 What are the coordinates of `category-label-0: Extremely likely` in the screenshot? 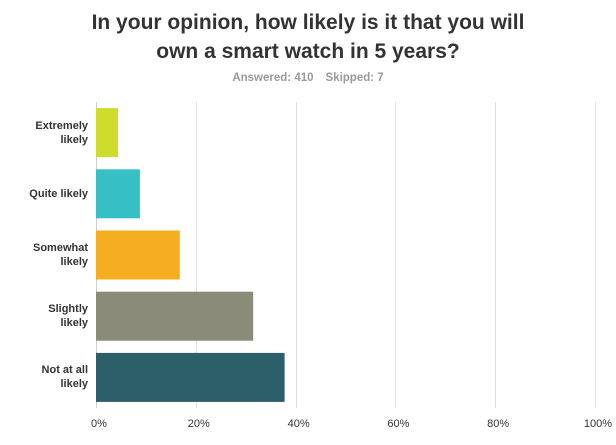 It's located at (44, 133).